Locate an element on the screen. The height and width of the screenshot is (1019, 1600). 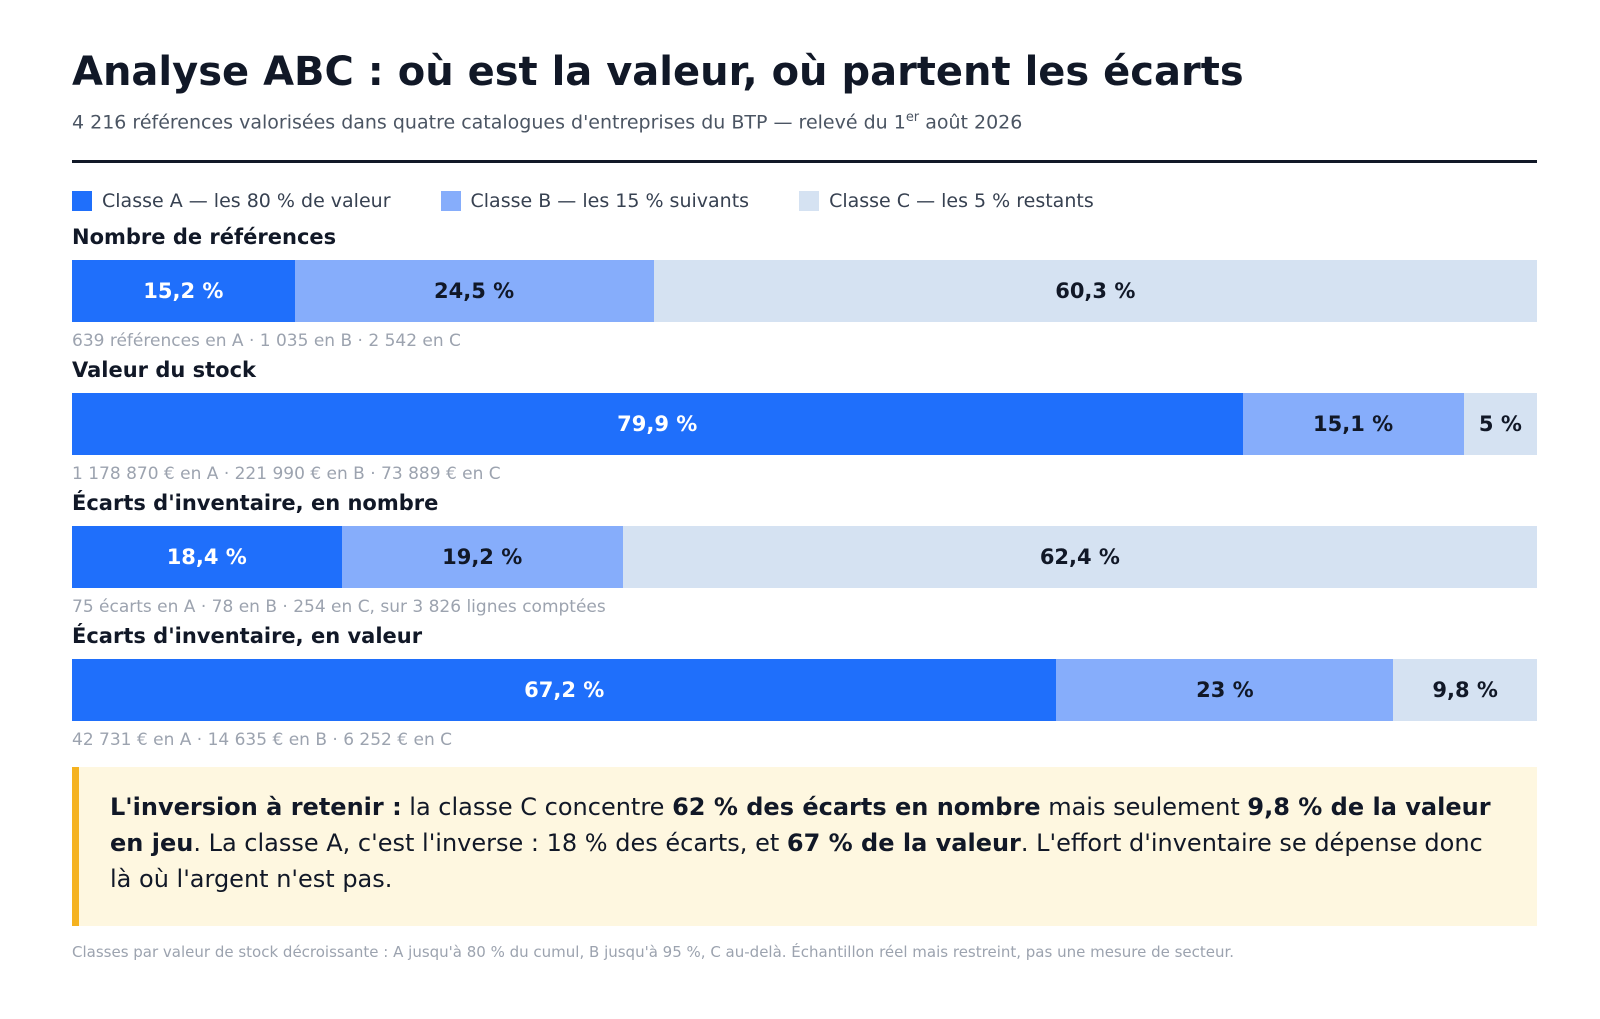
bar-value-label: 62,4 % is located at coordinates (1079, 557).